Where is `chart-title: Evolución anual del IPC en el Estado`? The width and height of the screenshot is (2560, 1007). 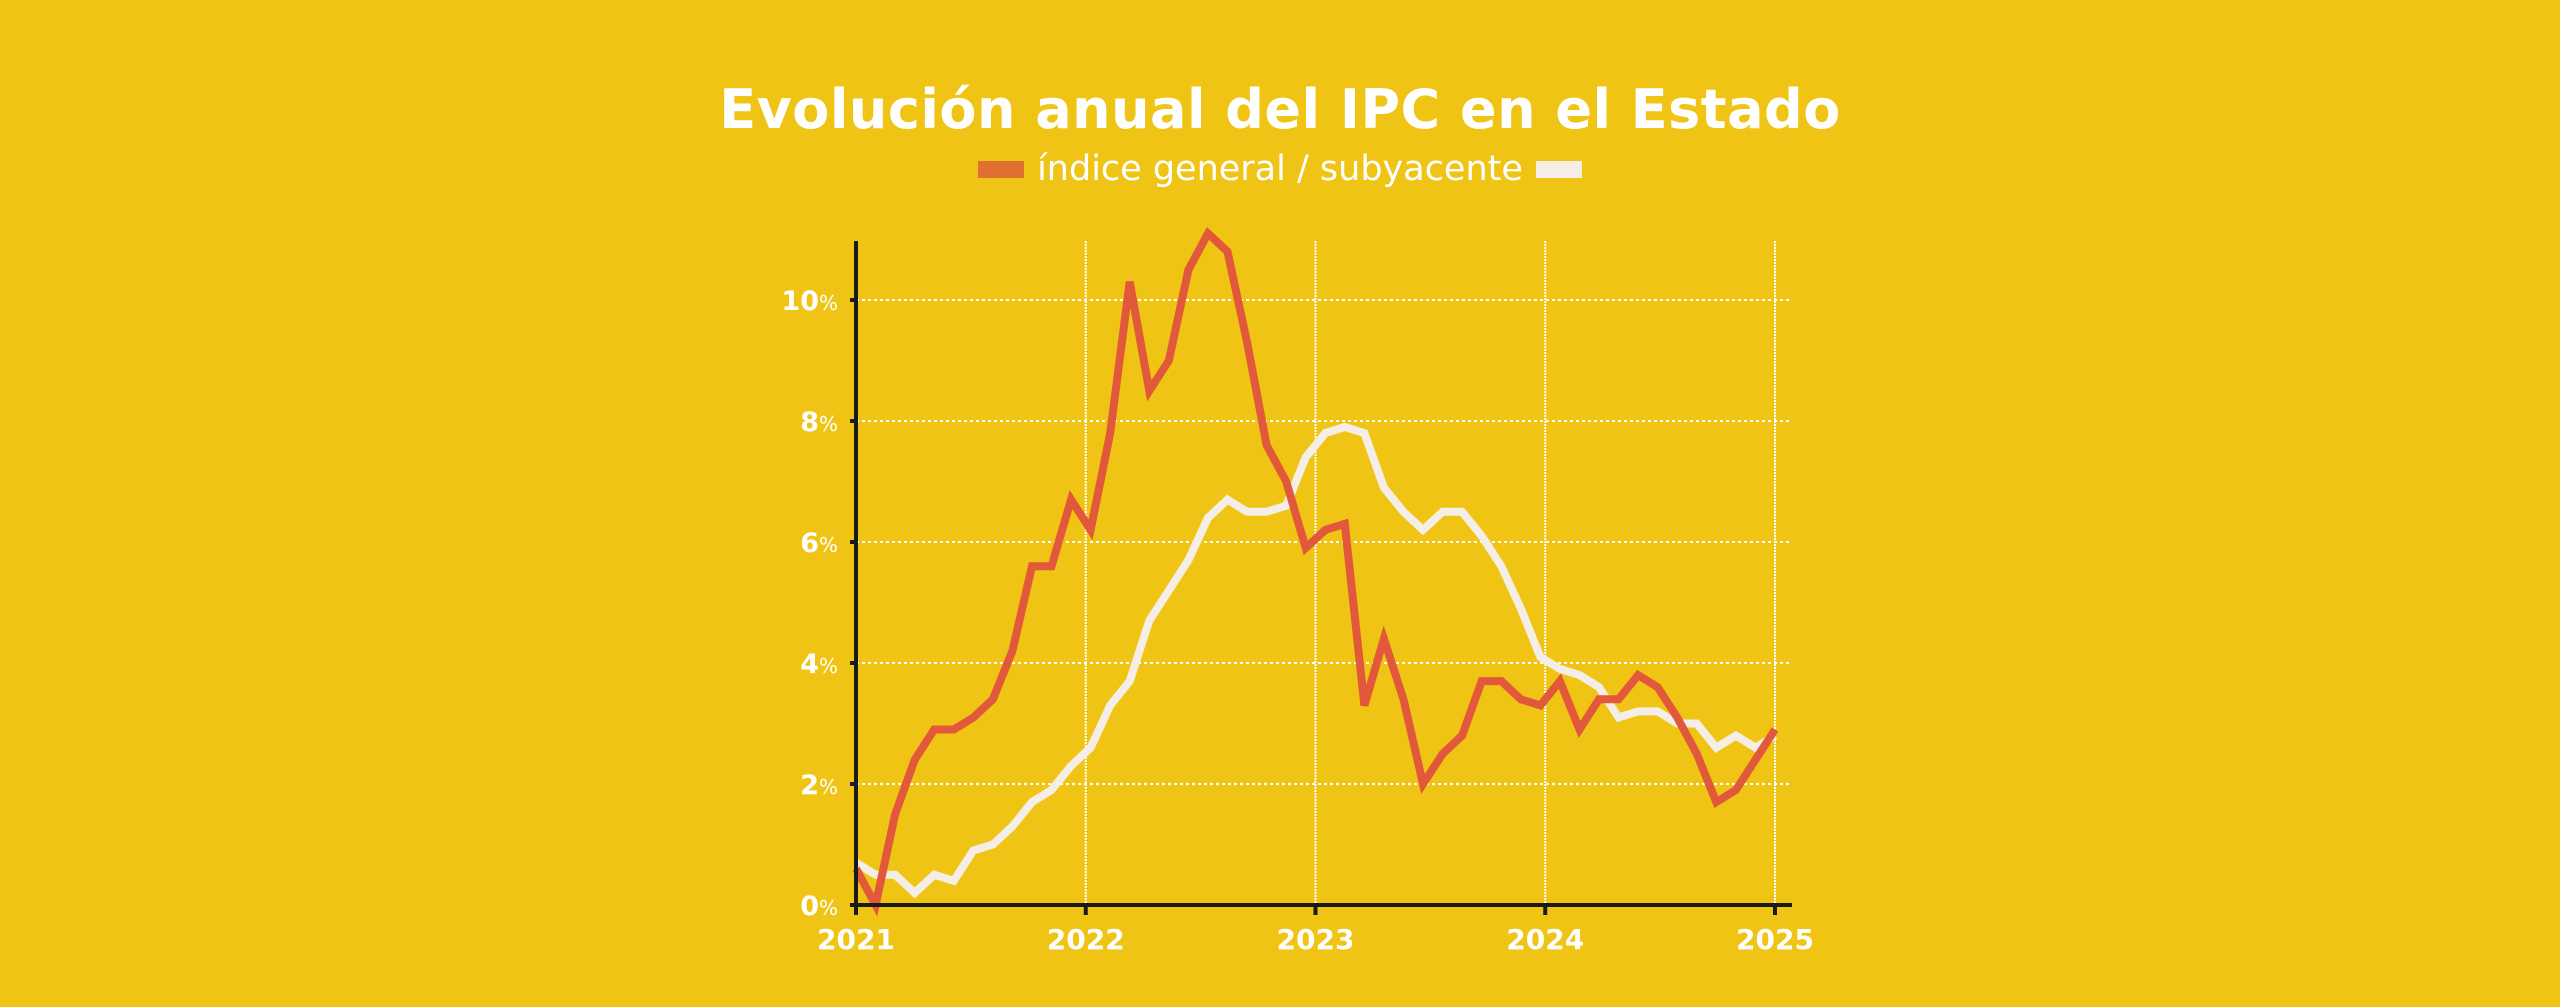 chart-title: Evolución anual del IPC en el Estado is located at coordinates (1280, 109).